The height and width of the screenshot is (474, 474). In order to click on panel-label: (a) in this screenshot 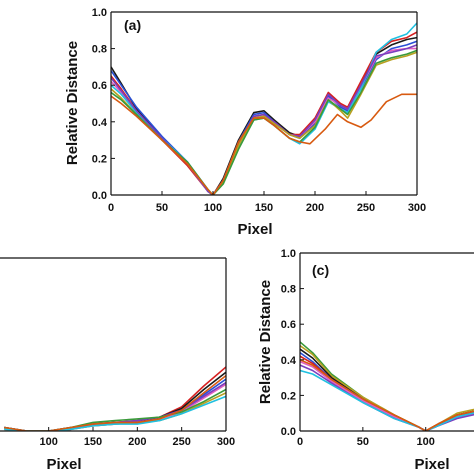, I will do `click(132, 25)`.